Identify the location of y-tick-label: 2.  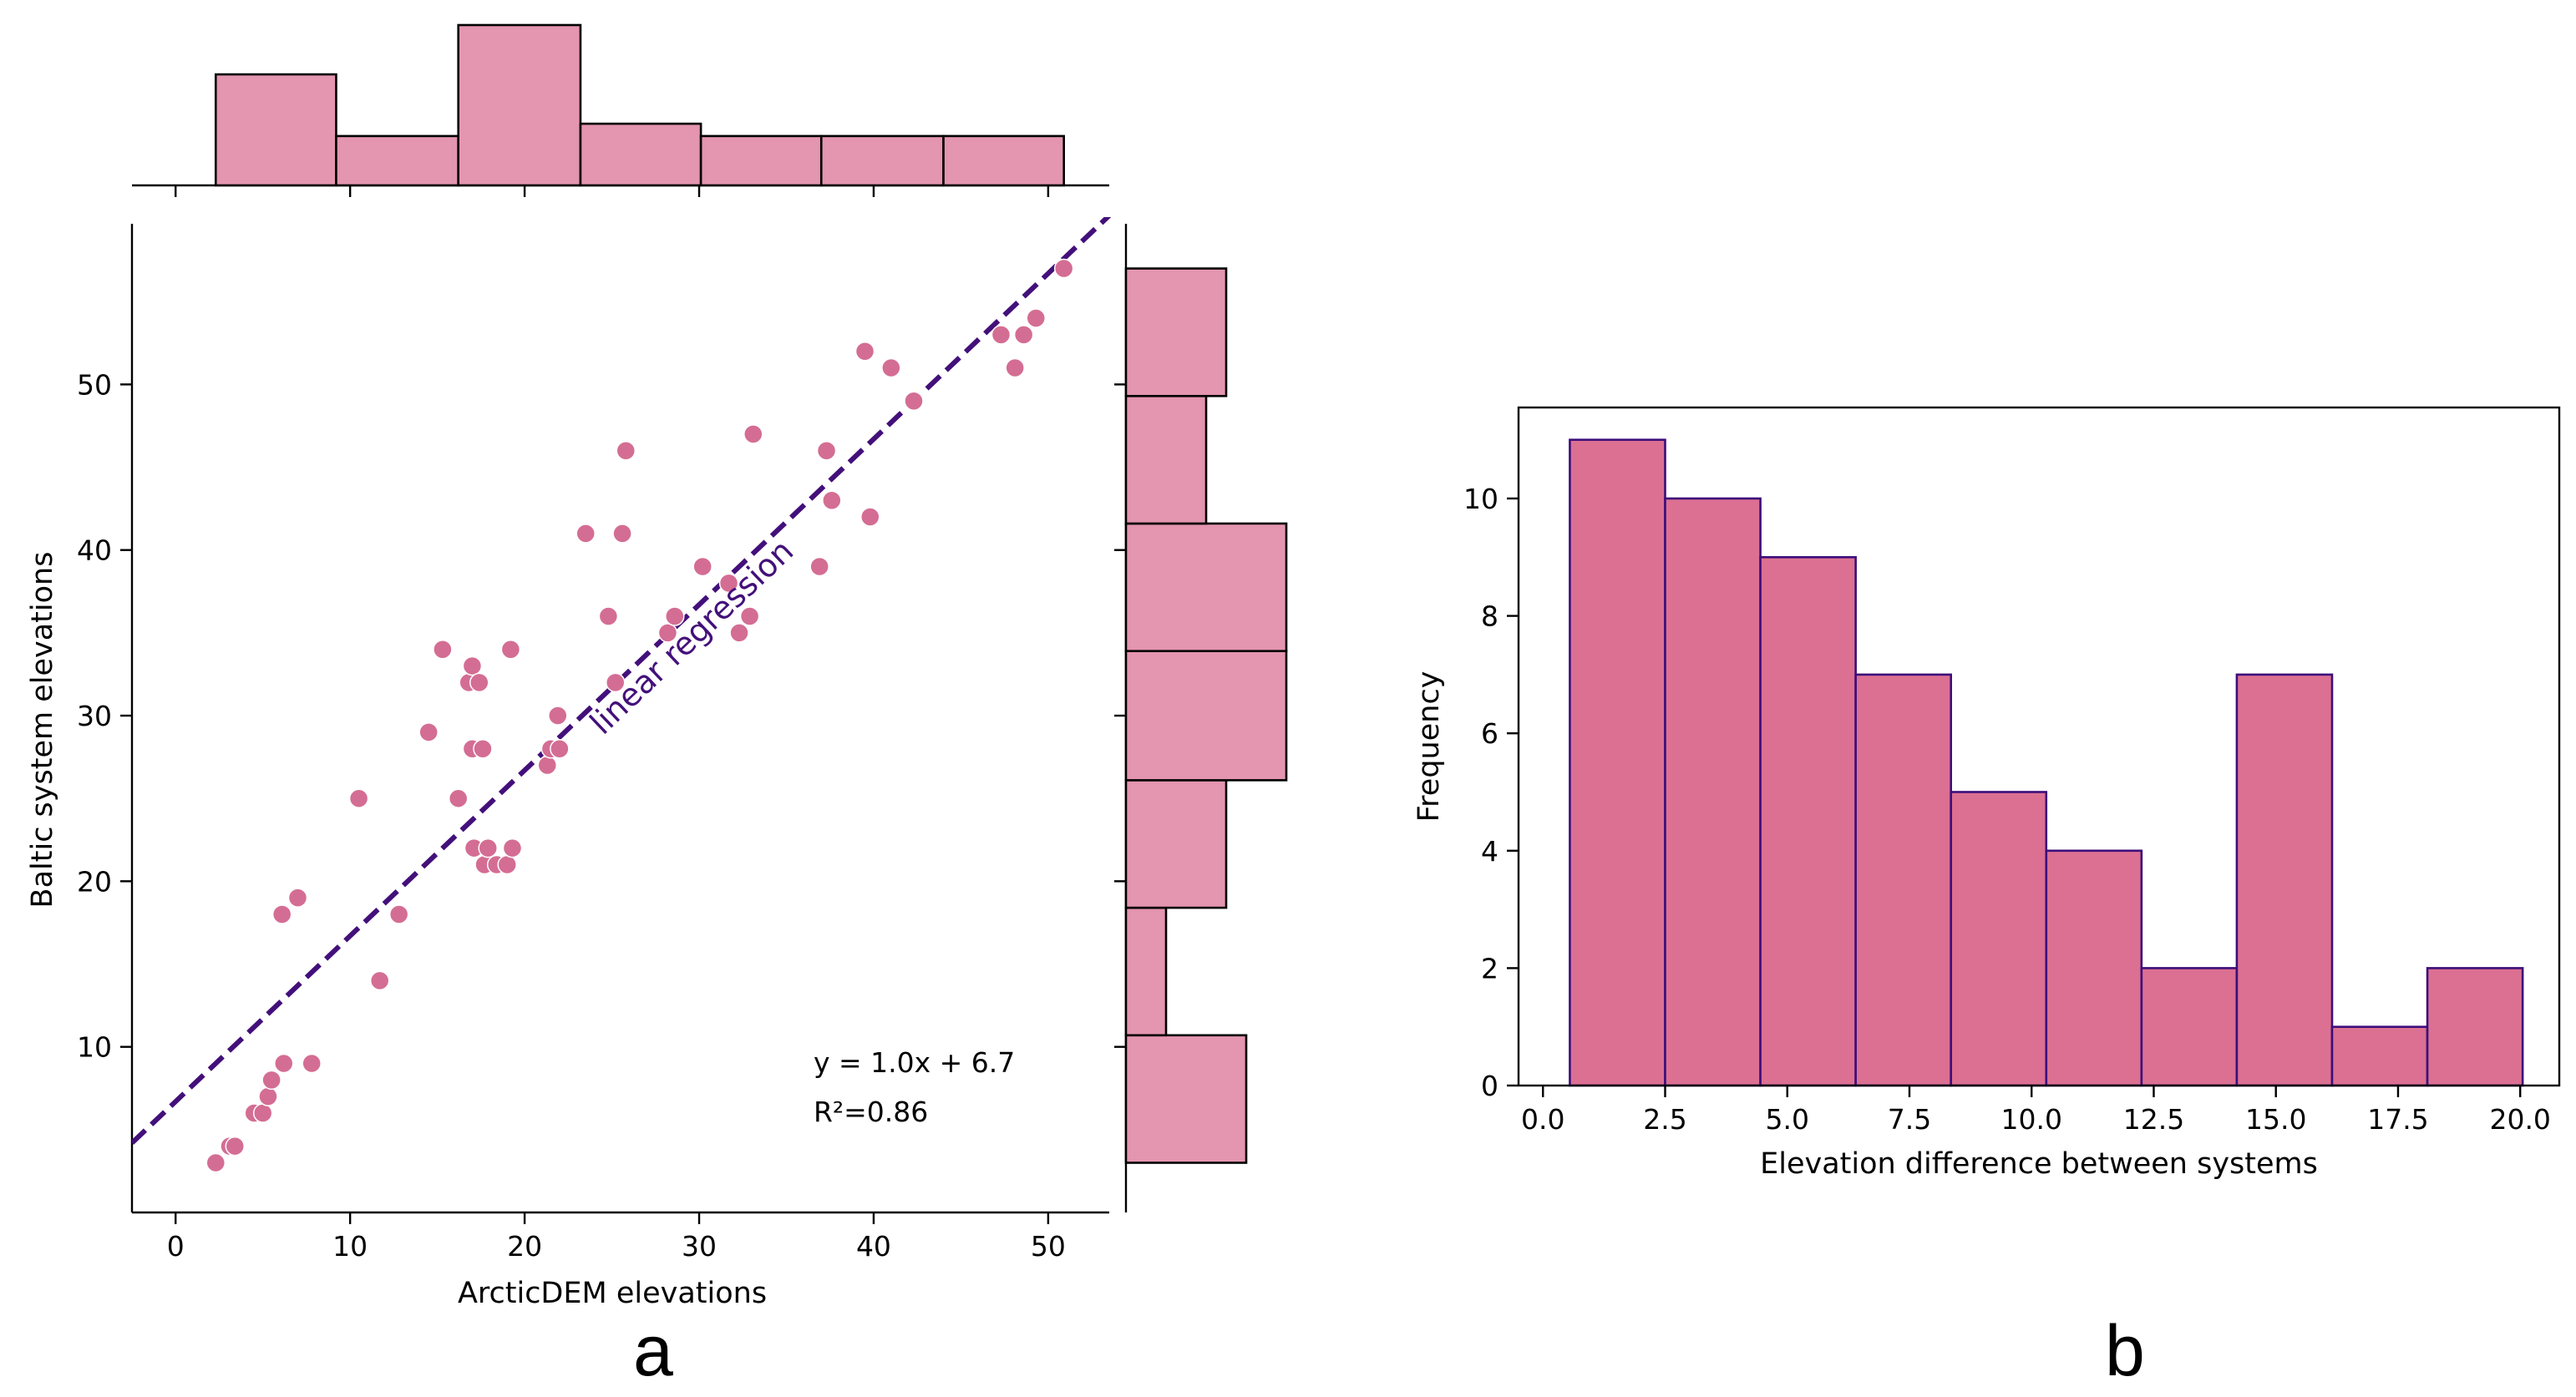
(1489, 968).